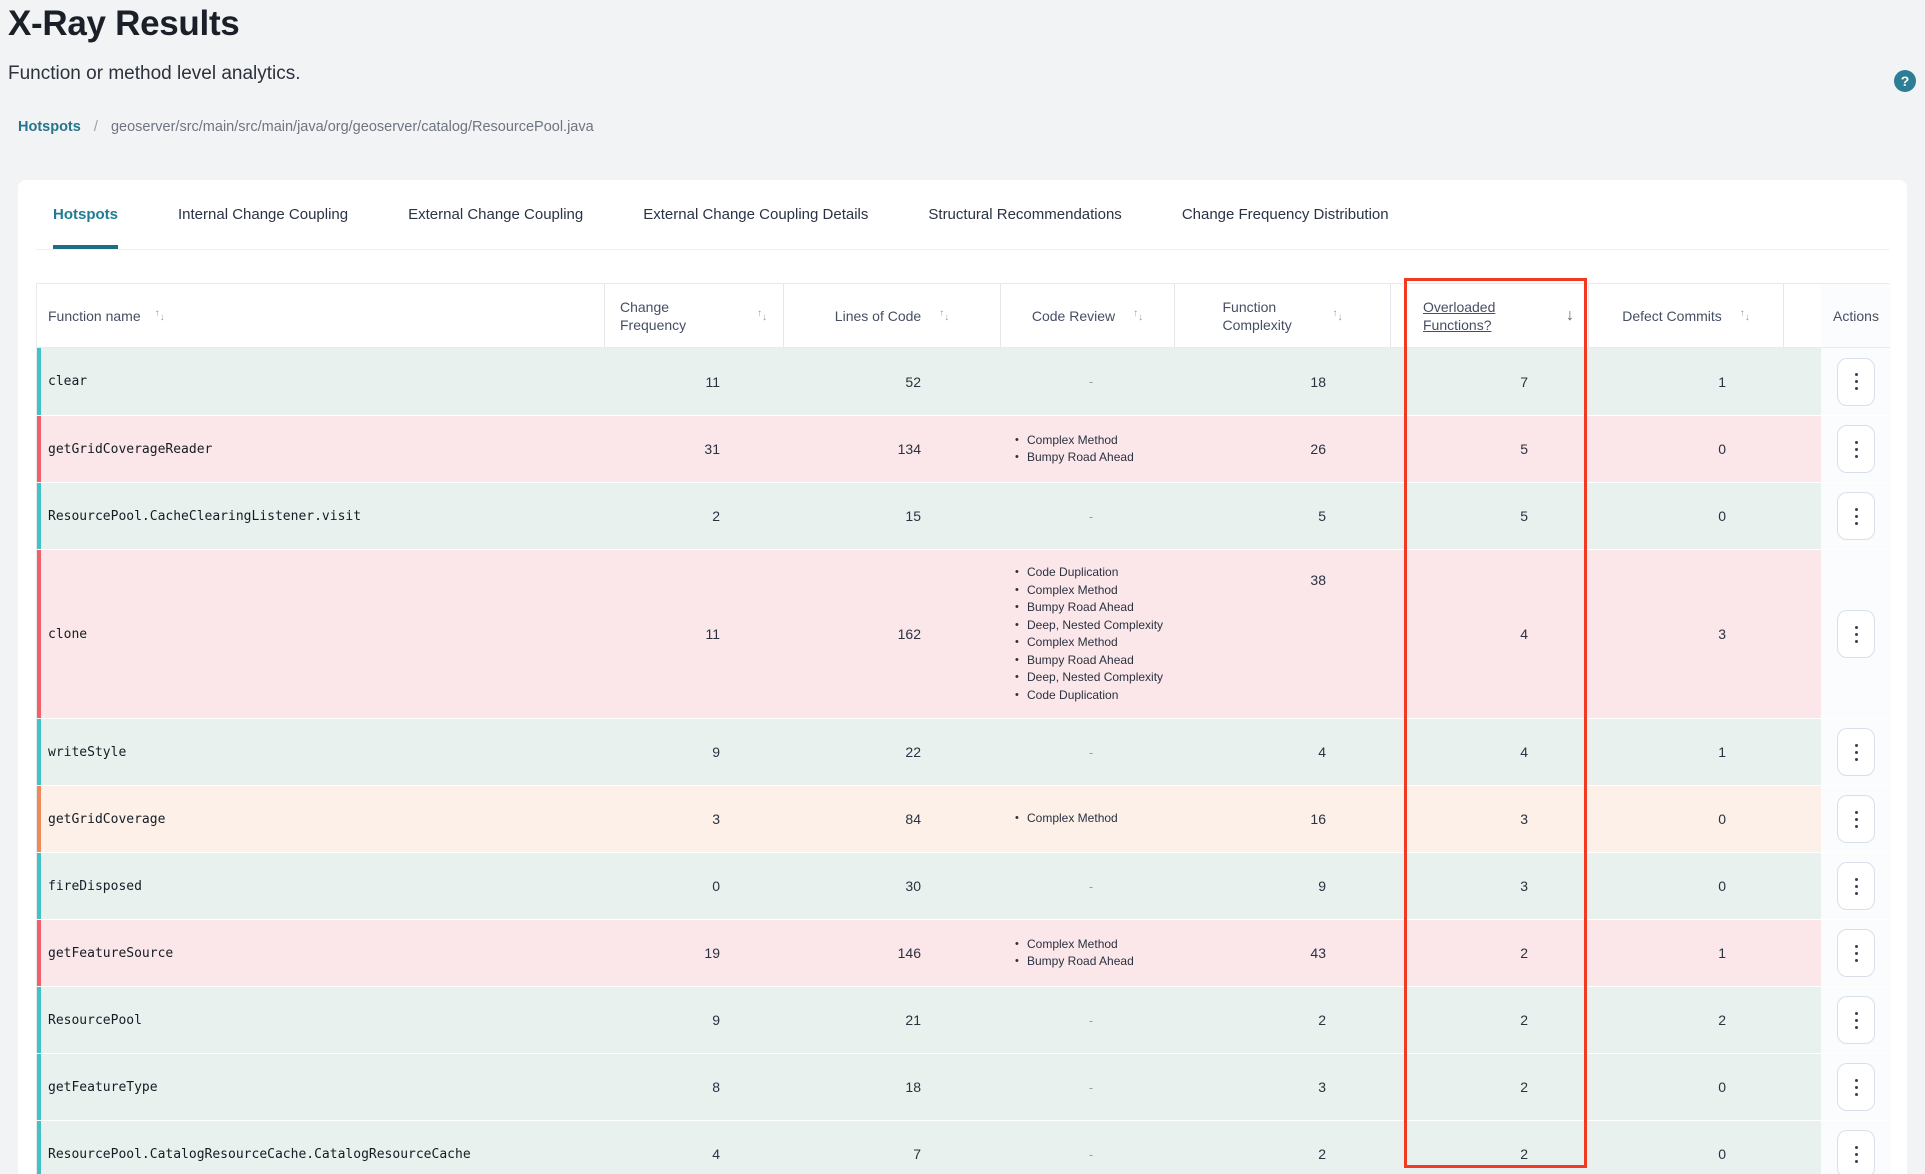 The width and height of the screenshot is (1925, 1174). What do you see at coordinates (103, 1087) in the screenshot?
I see `function-name: getFeatureType` at bounding box center [103, 1087].